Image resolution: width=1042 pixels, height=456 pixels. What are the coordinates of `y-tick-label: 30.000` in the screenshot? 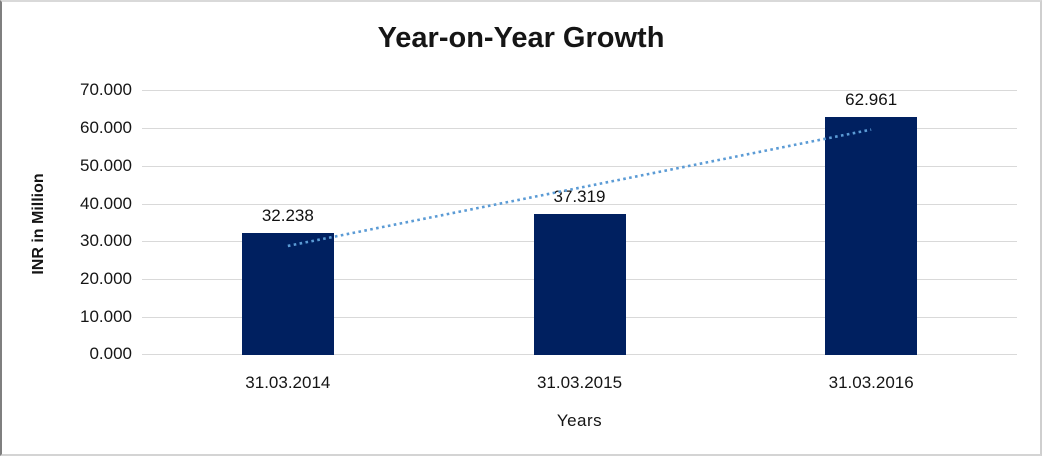 It's located at (106, 240).